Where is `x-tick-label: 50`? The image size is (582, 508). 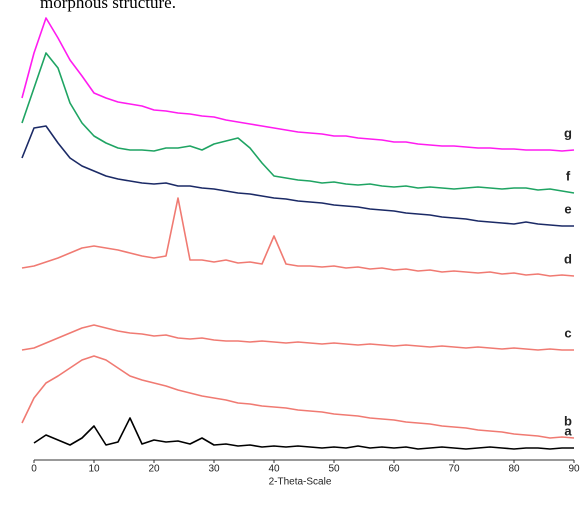 x-tick-label: 50 is located at coordinates (334, 469).